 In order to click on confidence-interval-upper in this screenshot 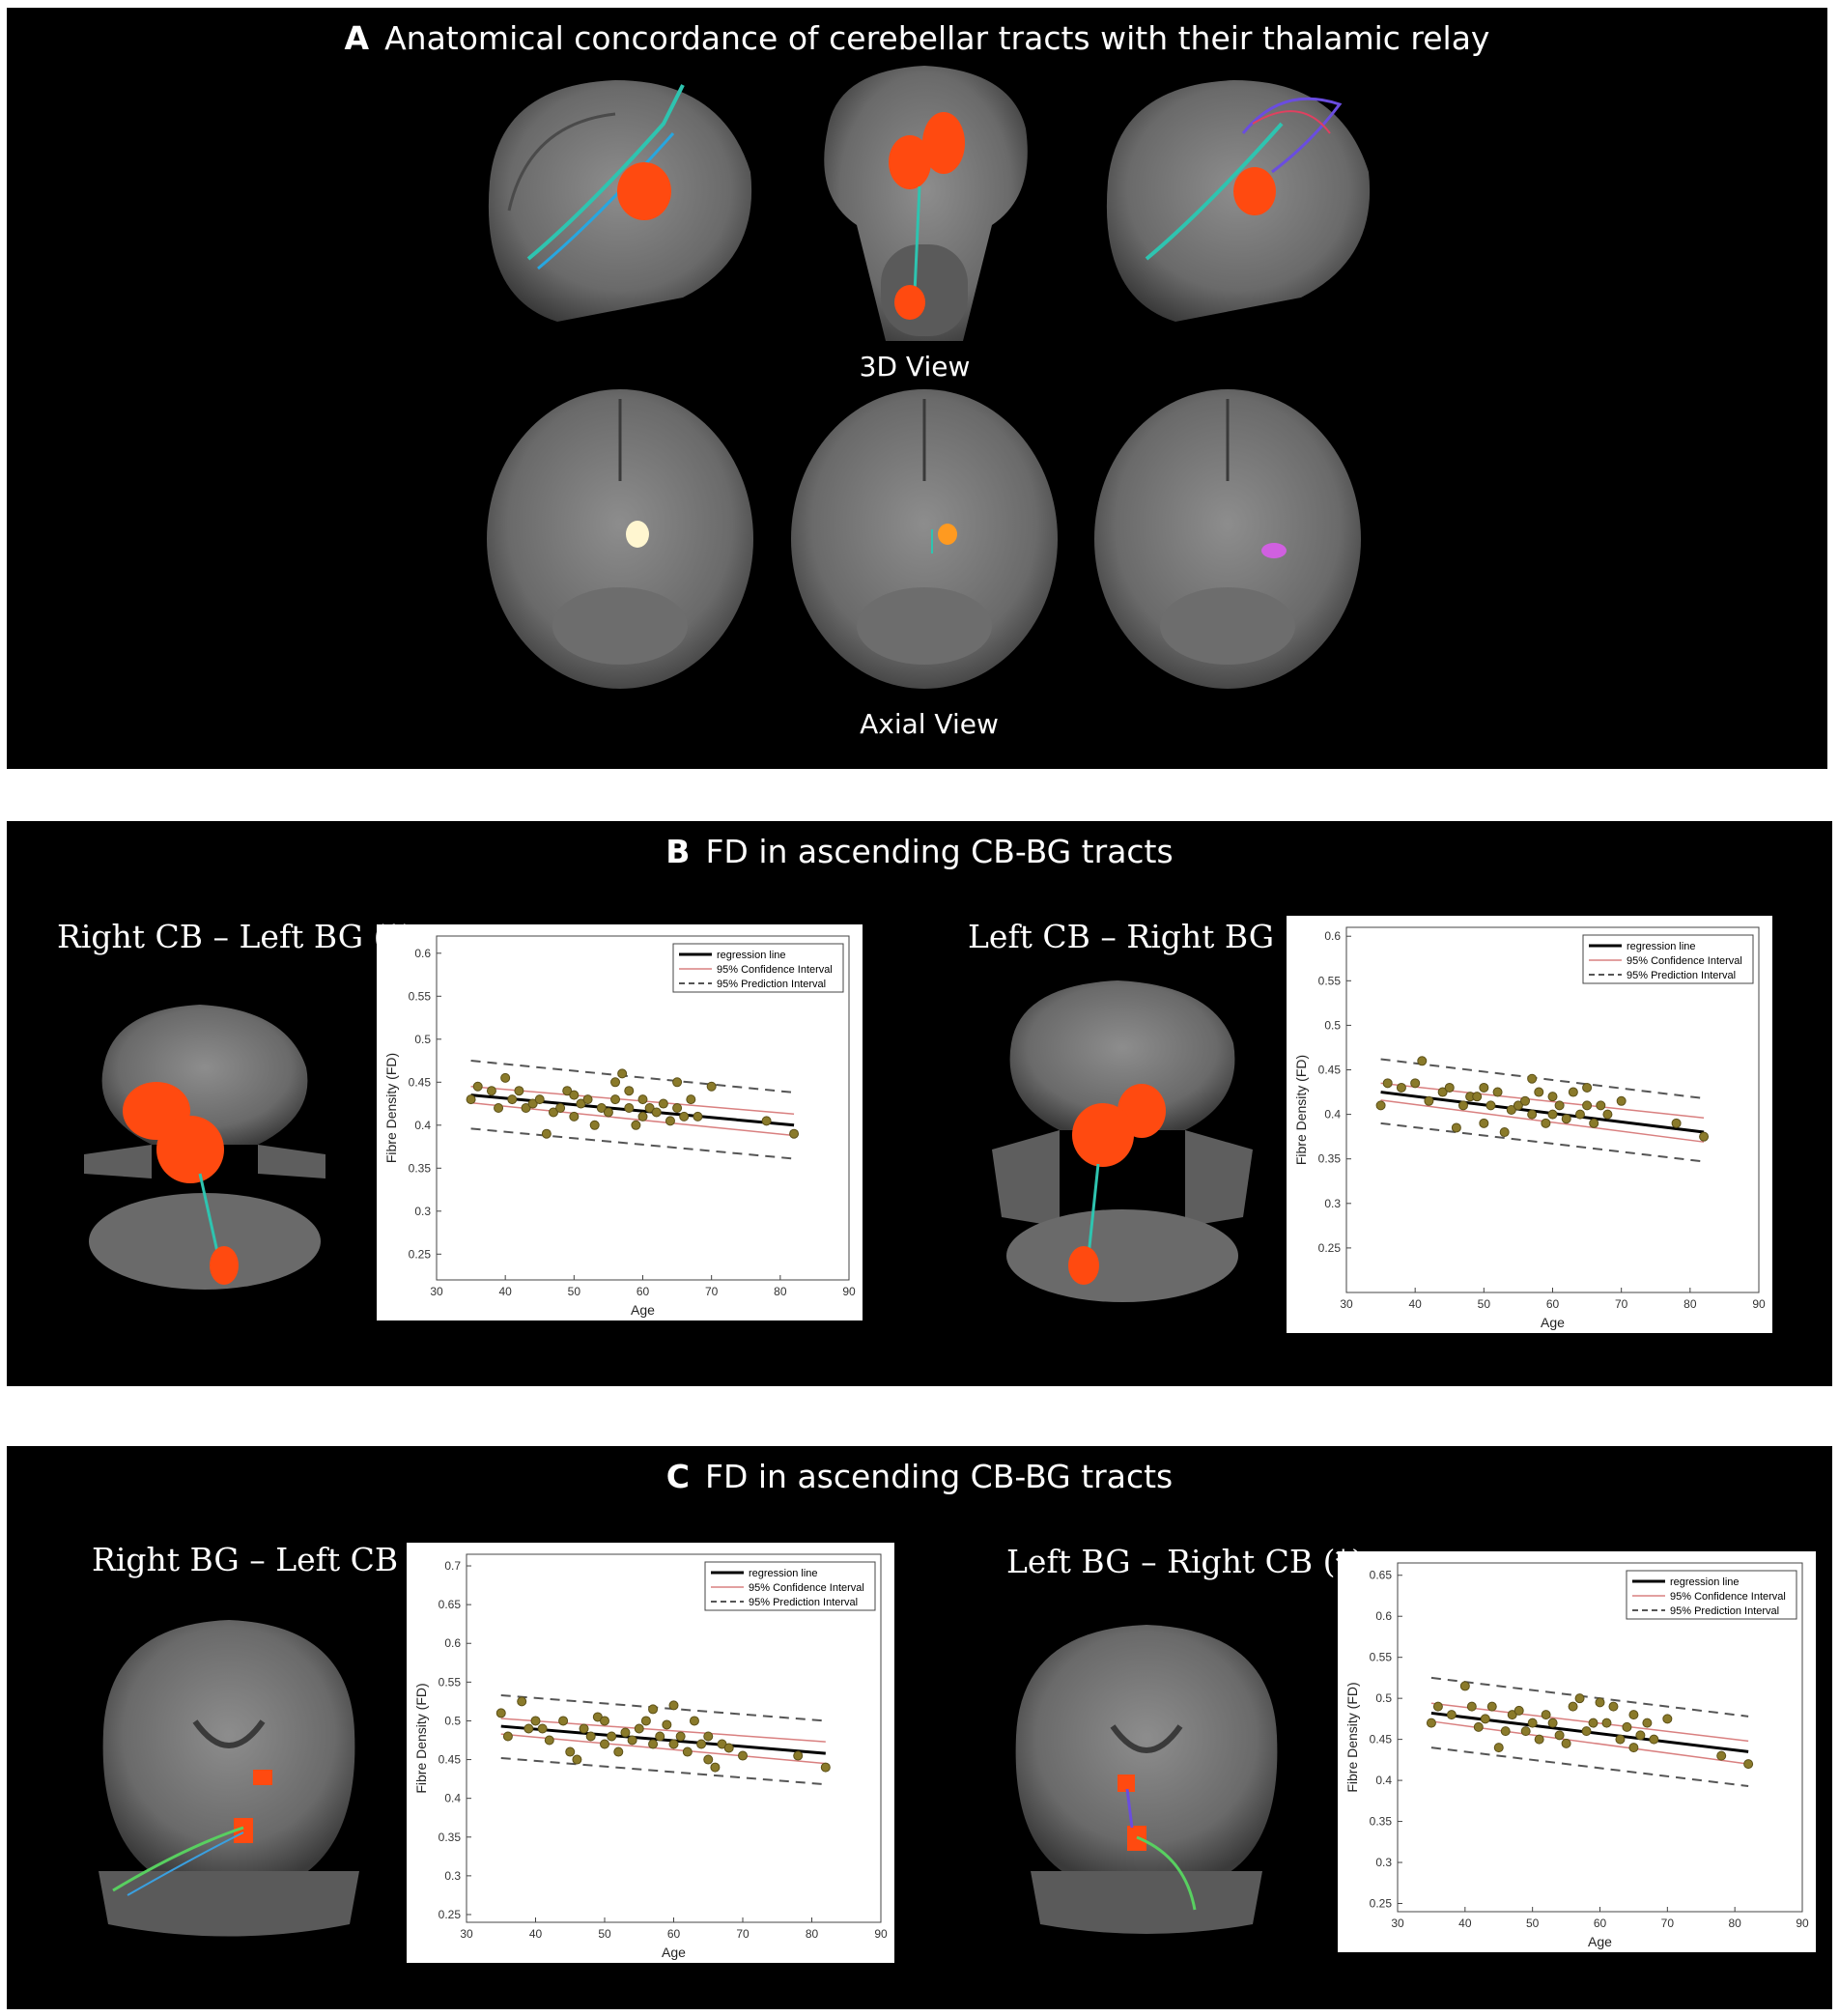, I will do `click(663, 1730)`.